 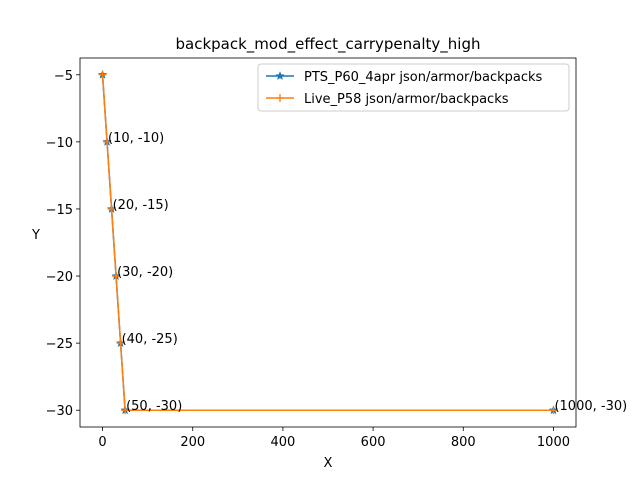 I want to click on y-tick-label: −30, so click(x=59, y=411).